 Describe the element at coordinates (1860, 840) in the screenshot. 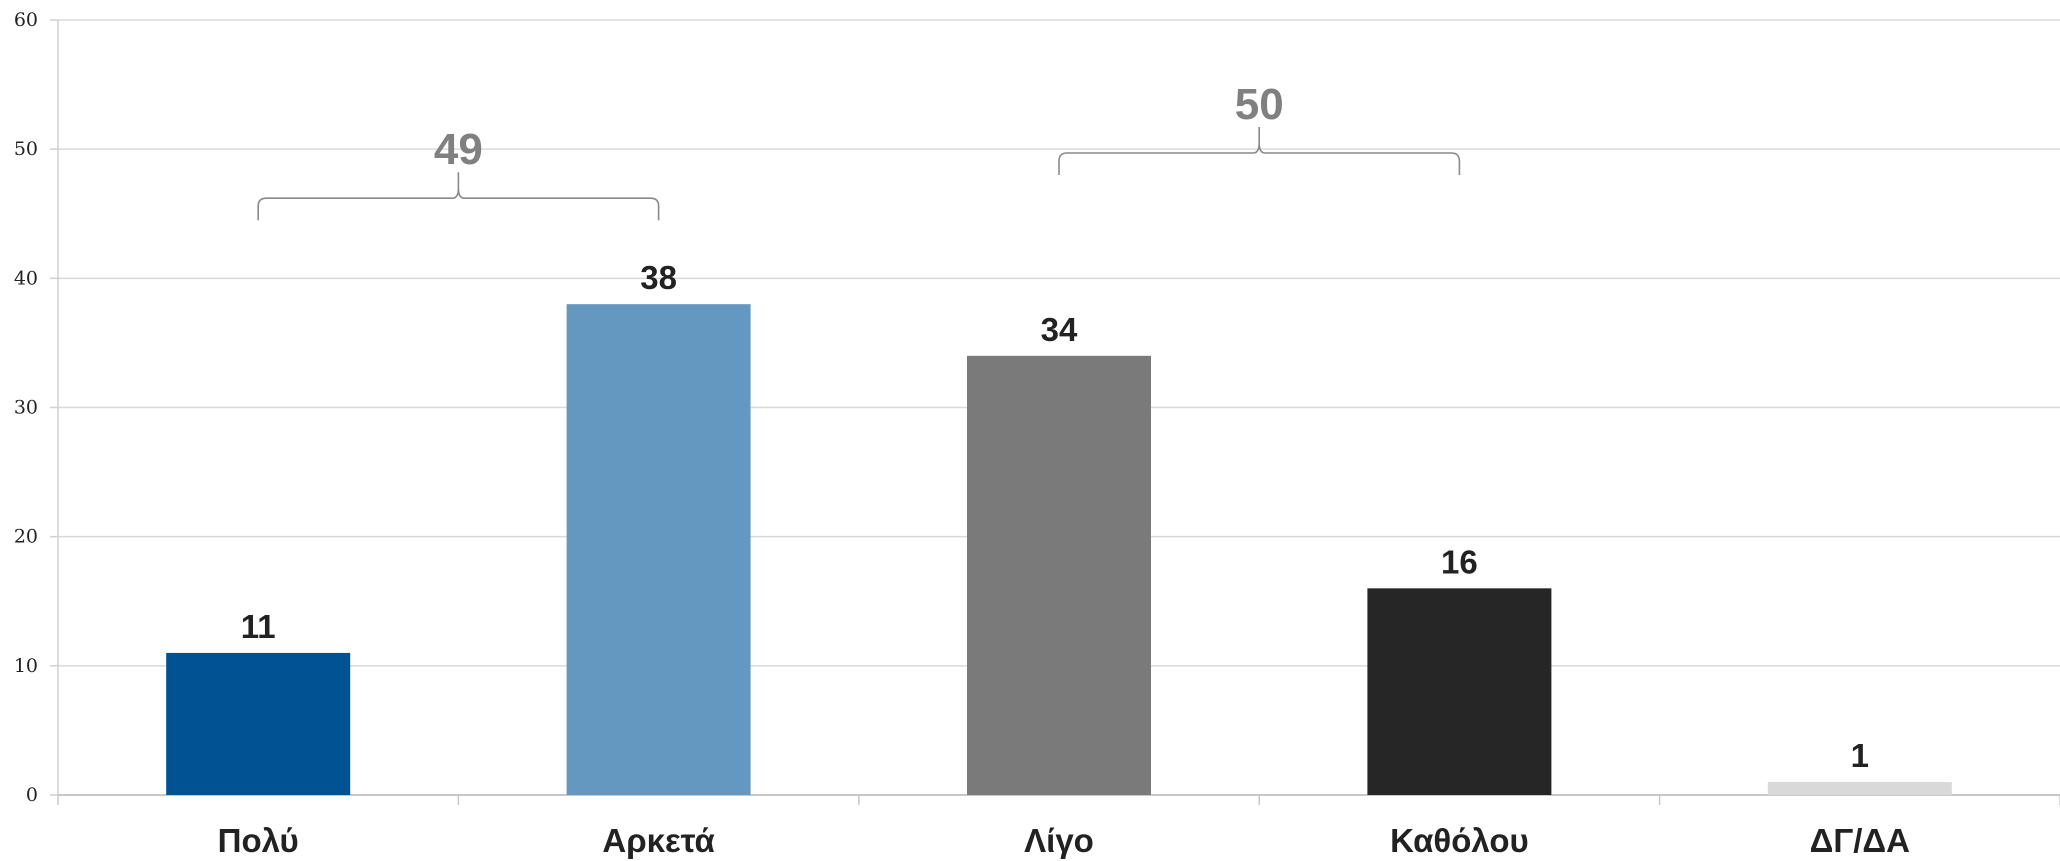

I see `category-label: ΔΓ/ΔΑ` at that location.